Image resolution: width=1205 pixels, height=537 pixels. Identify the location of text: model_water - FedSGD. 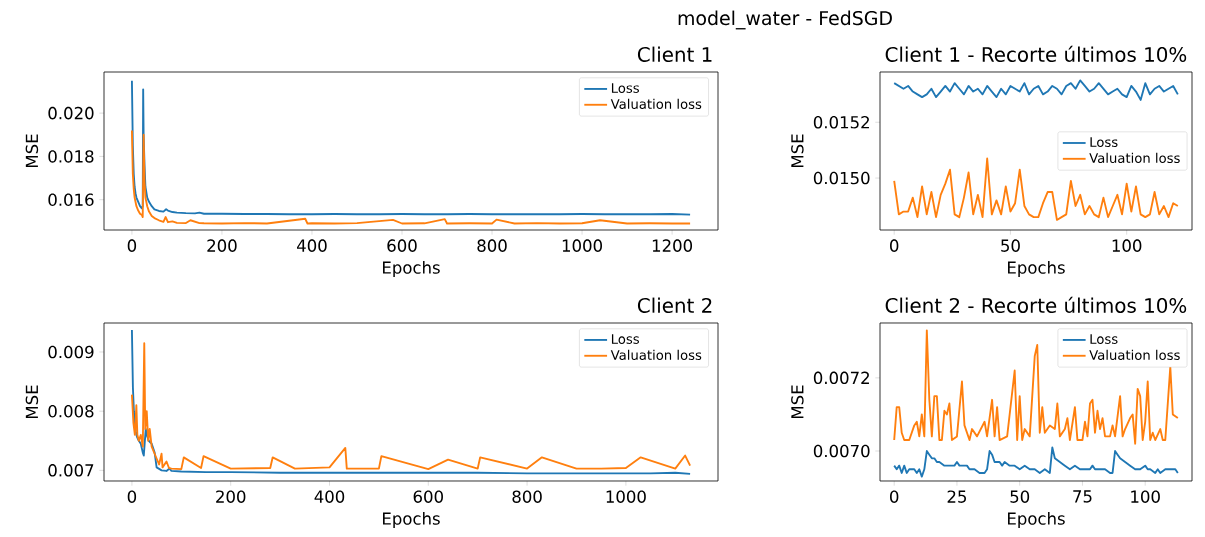
(785, 20).